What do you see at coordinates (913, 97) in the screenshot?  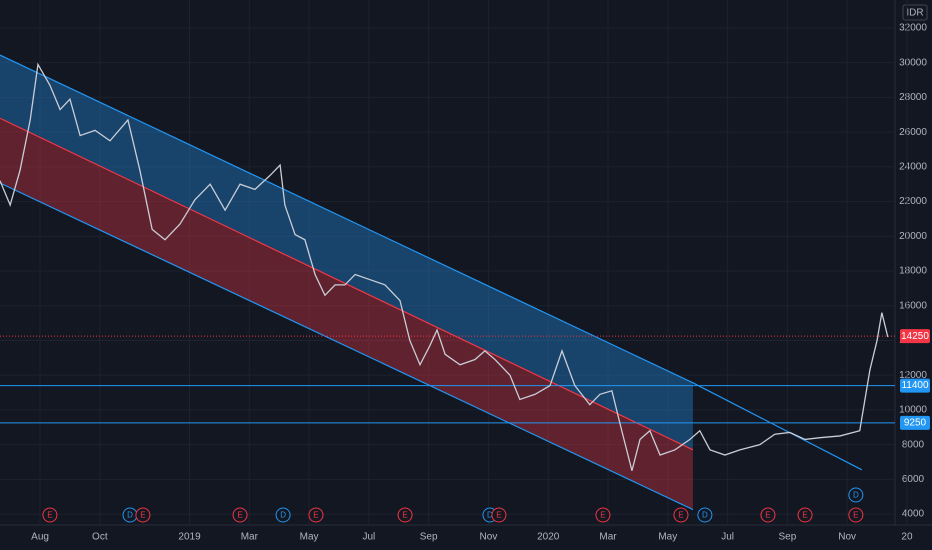 I see `y-tick-label: 28000` at bounding box center [913, 97].